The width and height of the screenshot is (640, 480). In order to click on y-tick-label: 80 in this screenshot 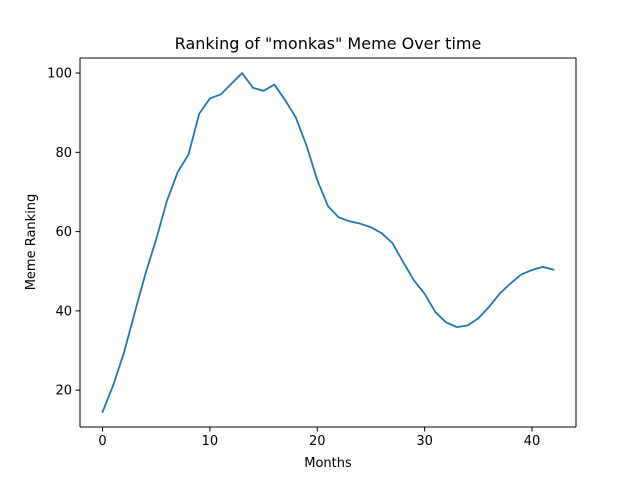, I will do `click(63, 153)`.